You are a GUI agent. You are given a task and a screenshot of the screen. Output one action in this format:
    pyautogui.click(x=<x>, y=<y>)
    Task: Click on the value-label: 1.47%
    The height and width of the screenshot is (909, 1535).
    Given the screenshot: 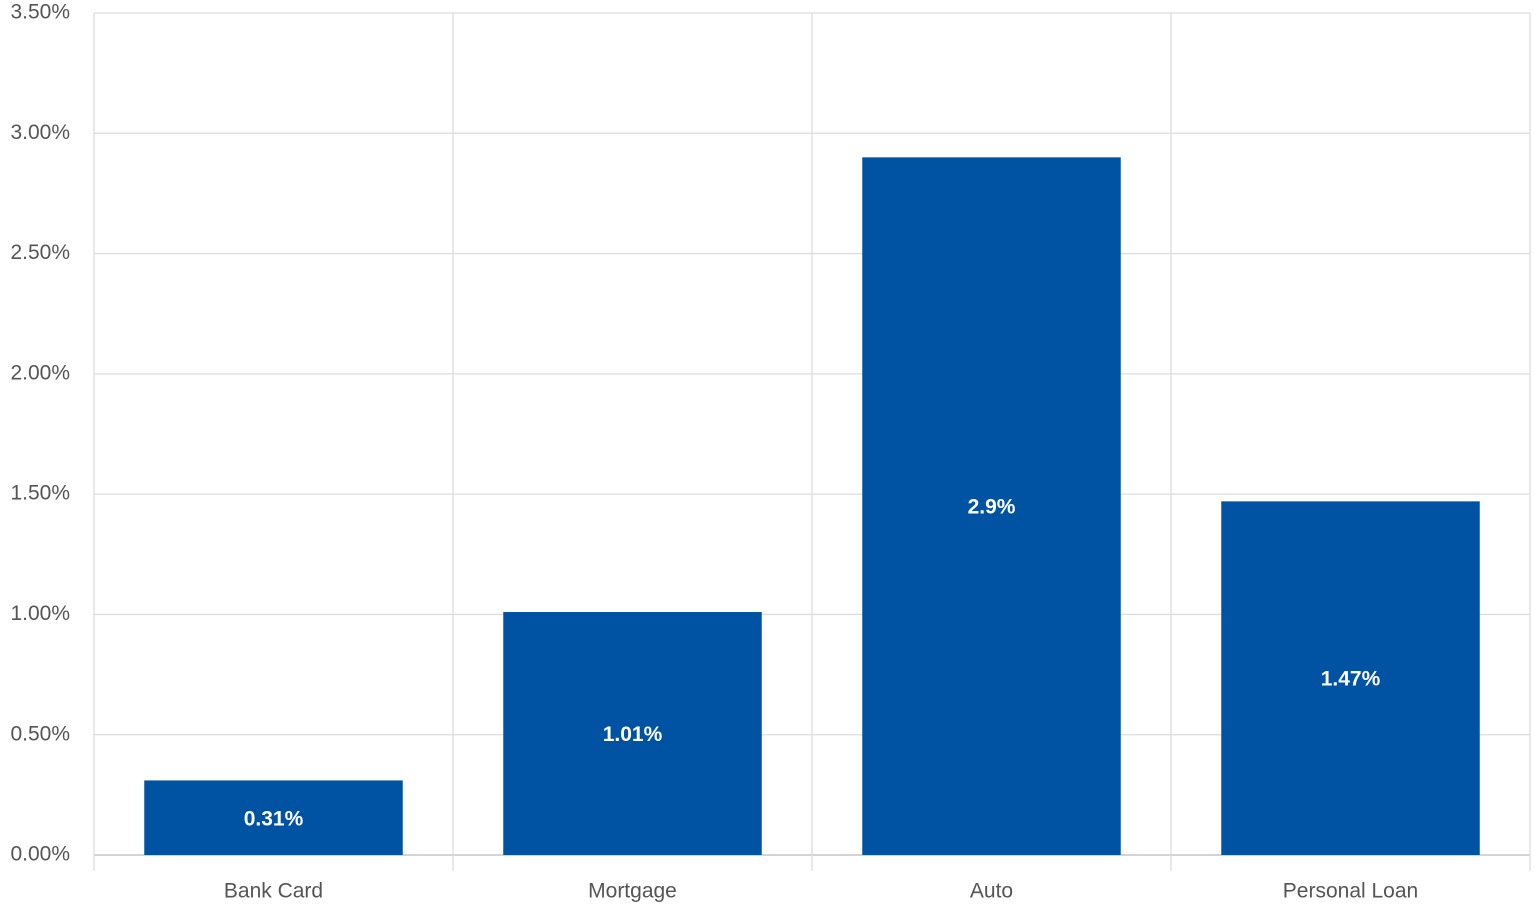 What is the action you would take?
    pyautogui.click(x=1351, y=679)
    